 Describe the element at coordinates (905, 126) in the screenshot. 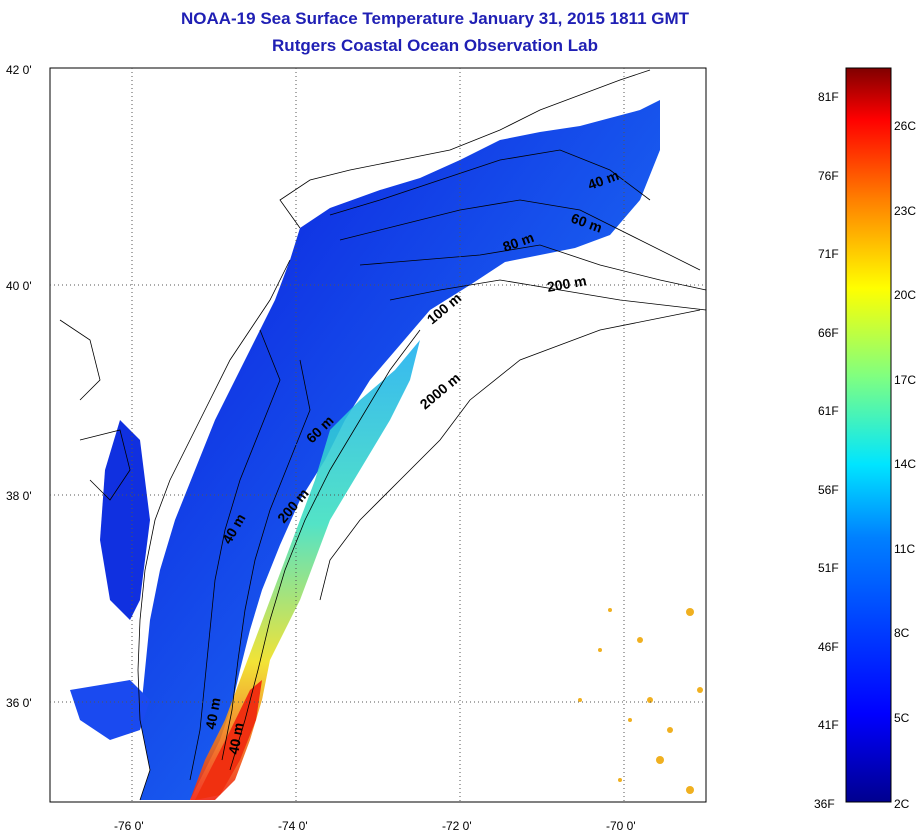

I see `celsius-label: 26C` at that location.